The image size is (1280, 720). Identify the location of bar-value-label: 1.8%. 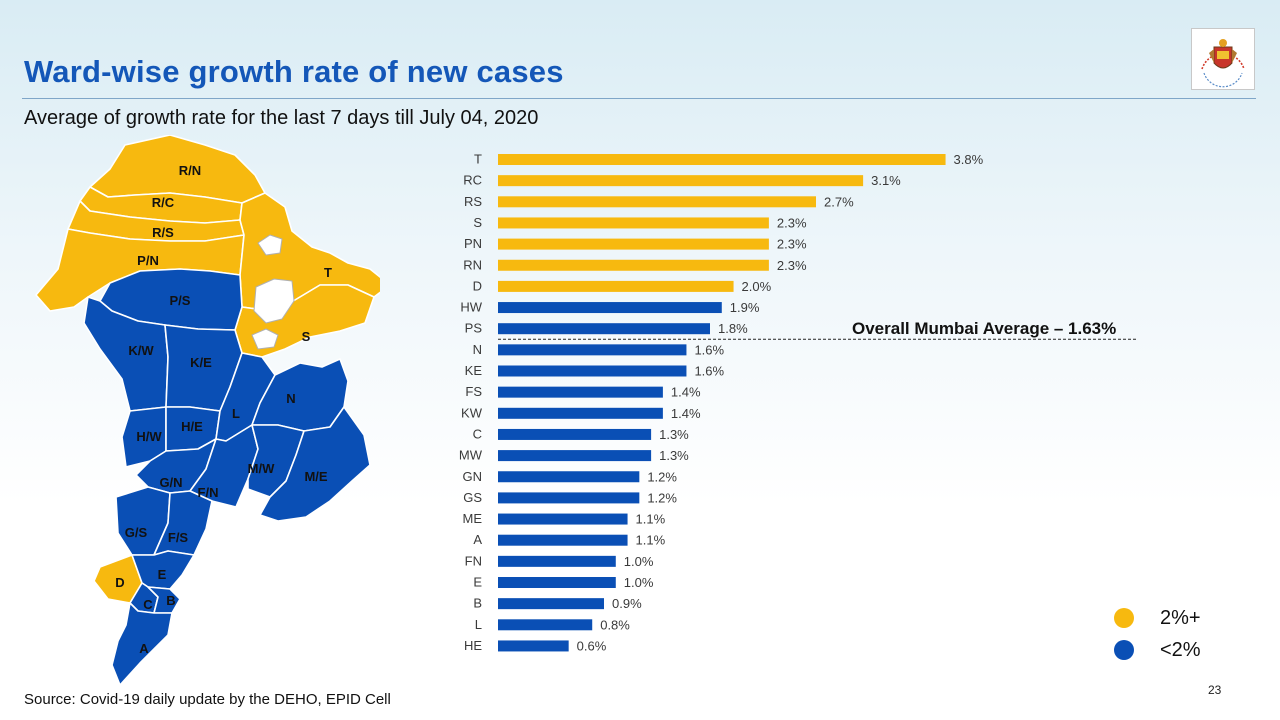
(733, 328).